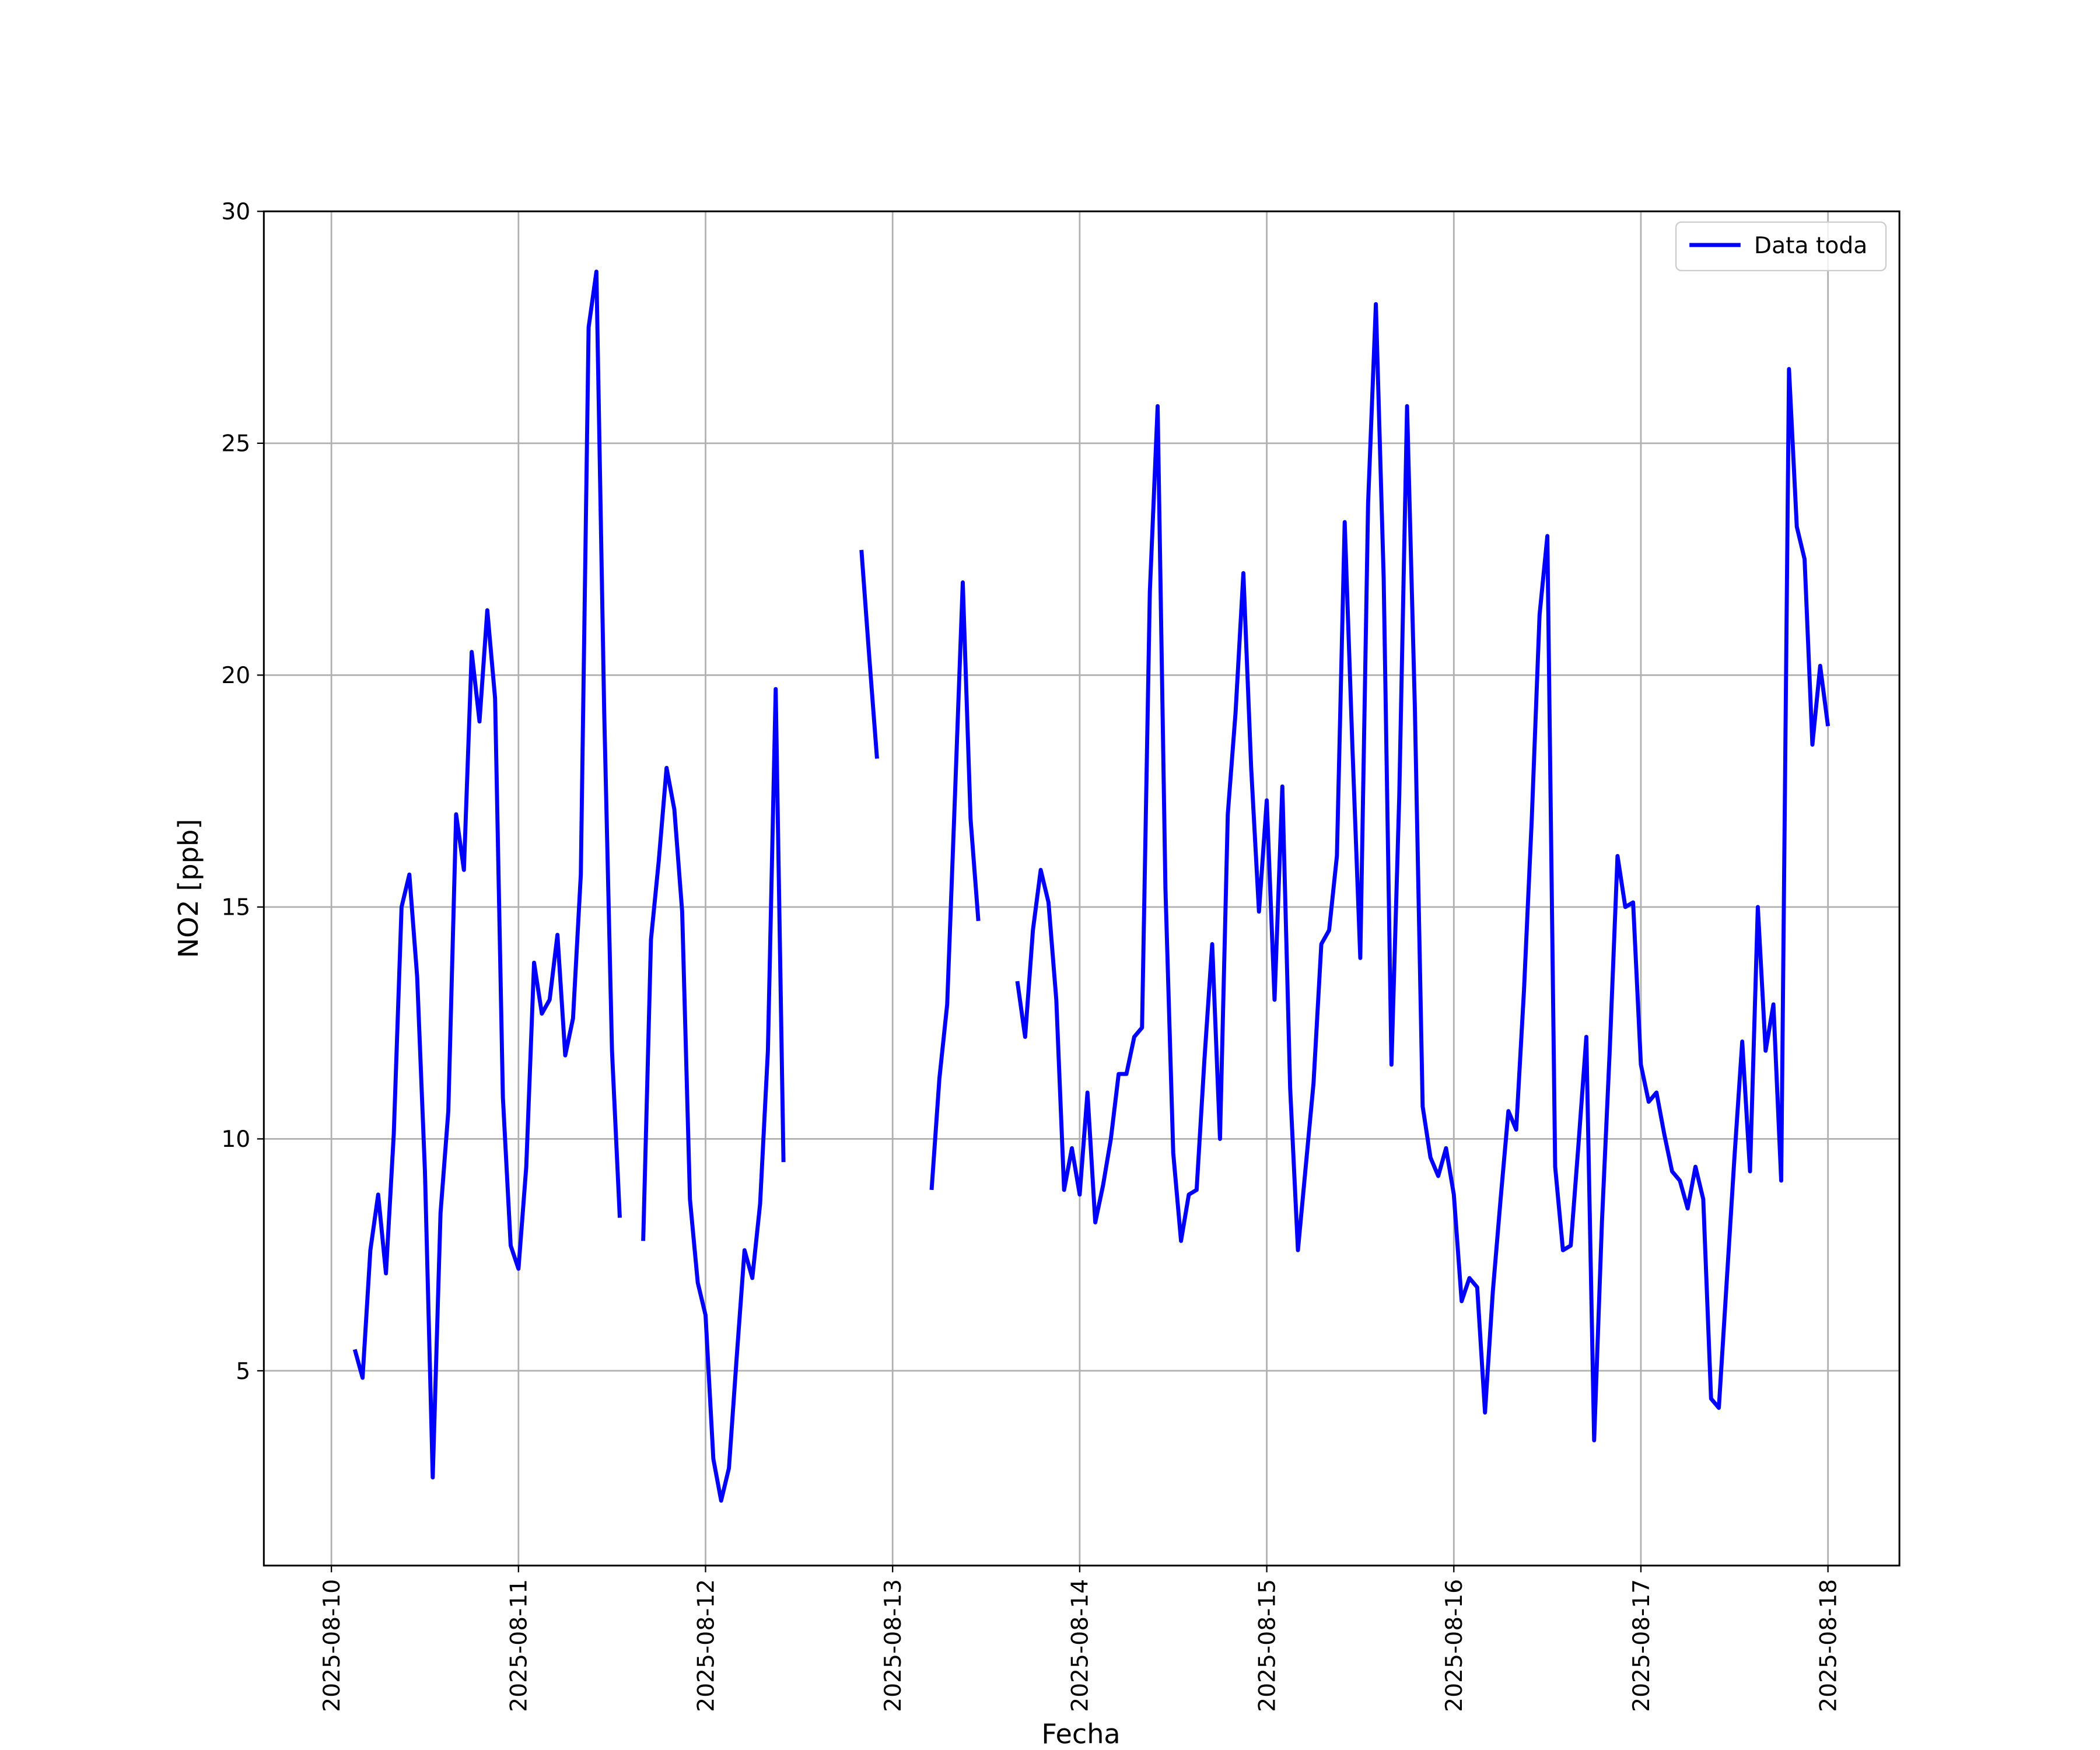 Image resolution: width=2100 pixels, height=1750 pixels. What do you see at coordinates (243, 1372) in the screenshot?
I see `y-tick-label: 5` at bounding box center [243, 1372].